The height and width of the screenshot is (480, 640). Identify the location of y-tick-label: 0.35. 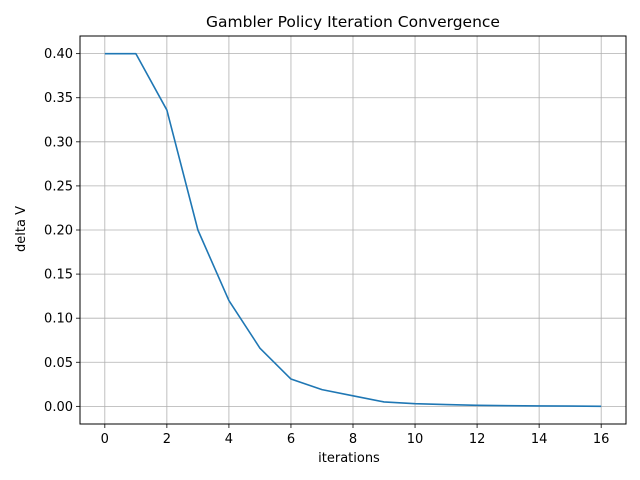
(58, 98).